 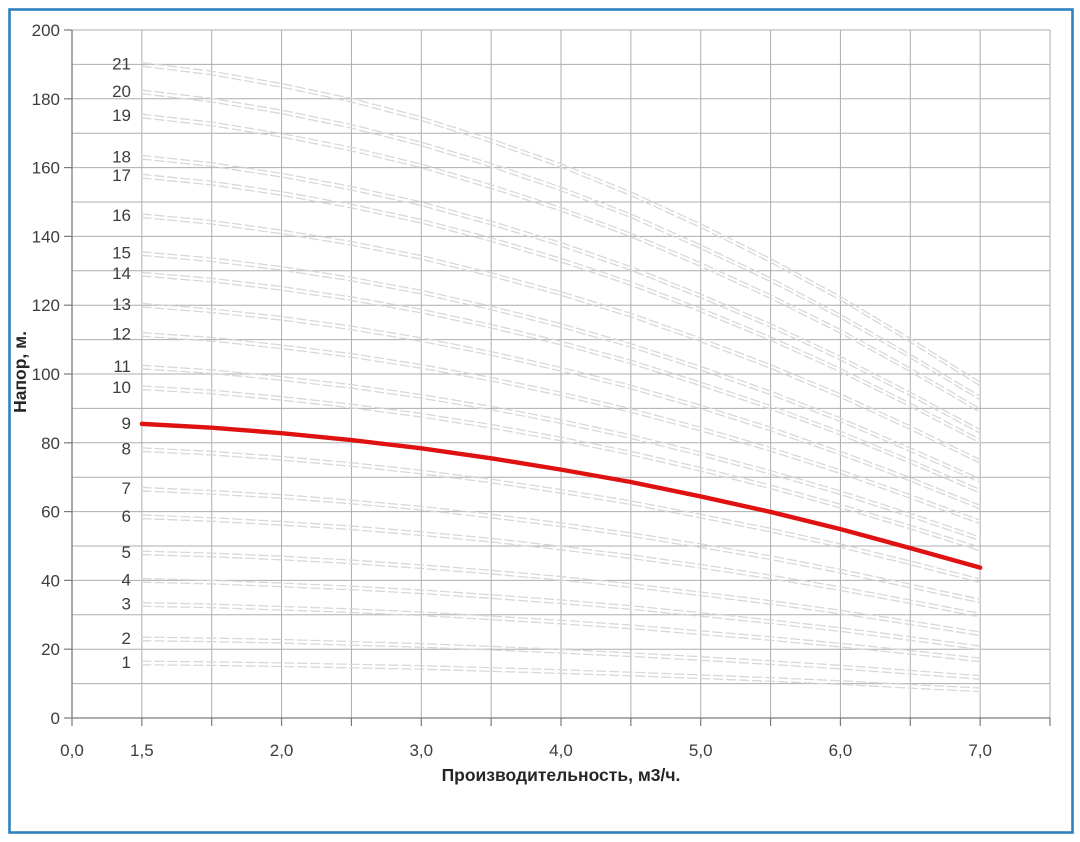 What do you see at coordinates (126, 516) in the screenshot?
I see `curve-label-6: 6` at bounding box center [126, 516].